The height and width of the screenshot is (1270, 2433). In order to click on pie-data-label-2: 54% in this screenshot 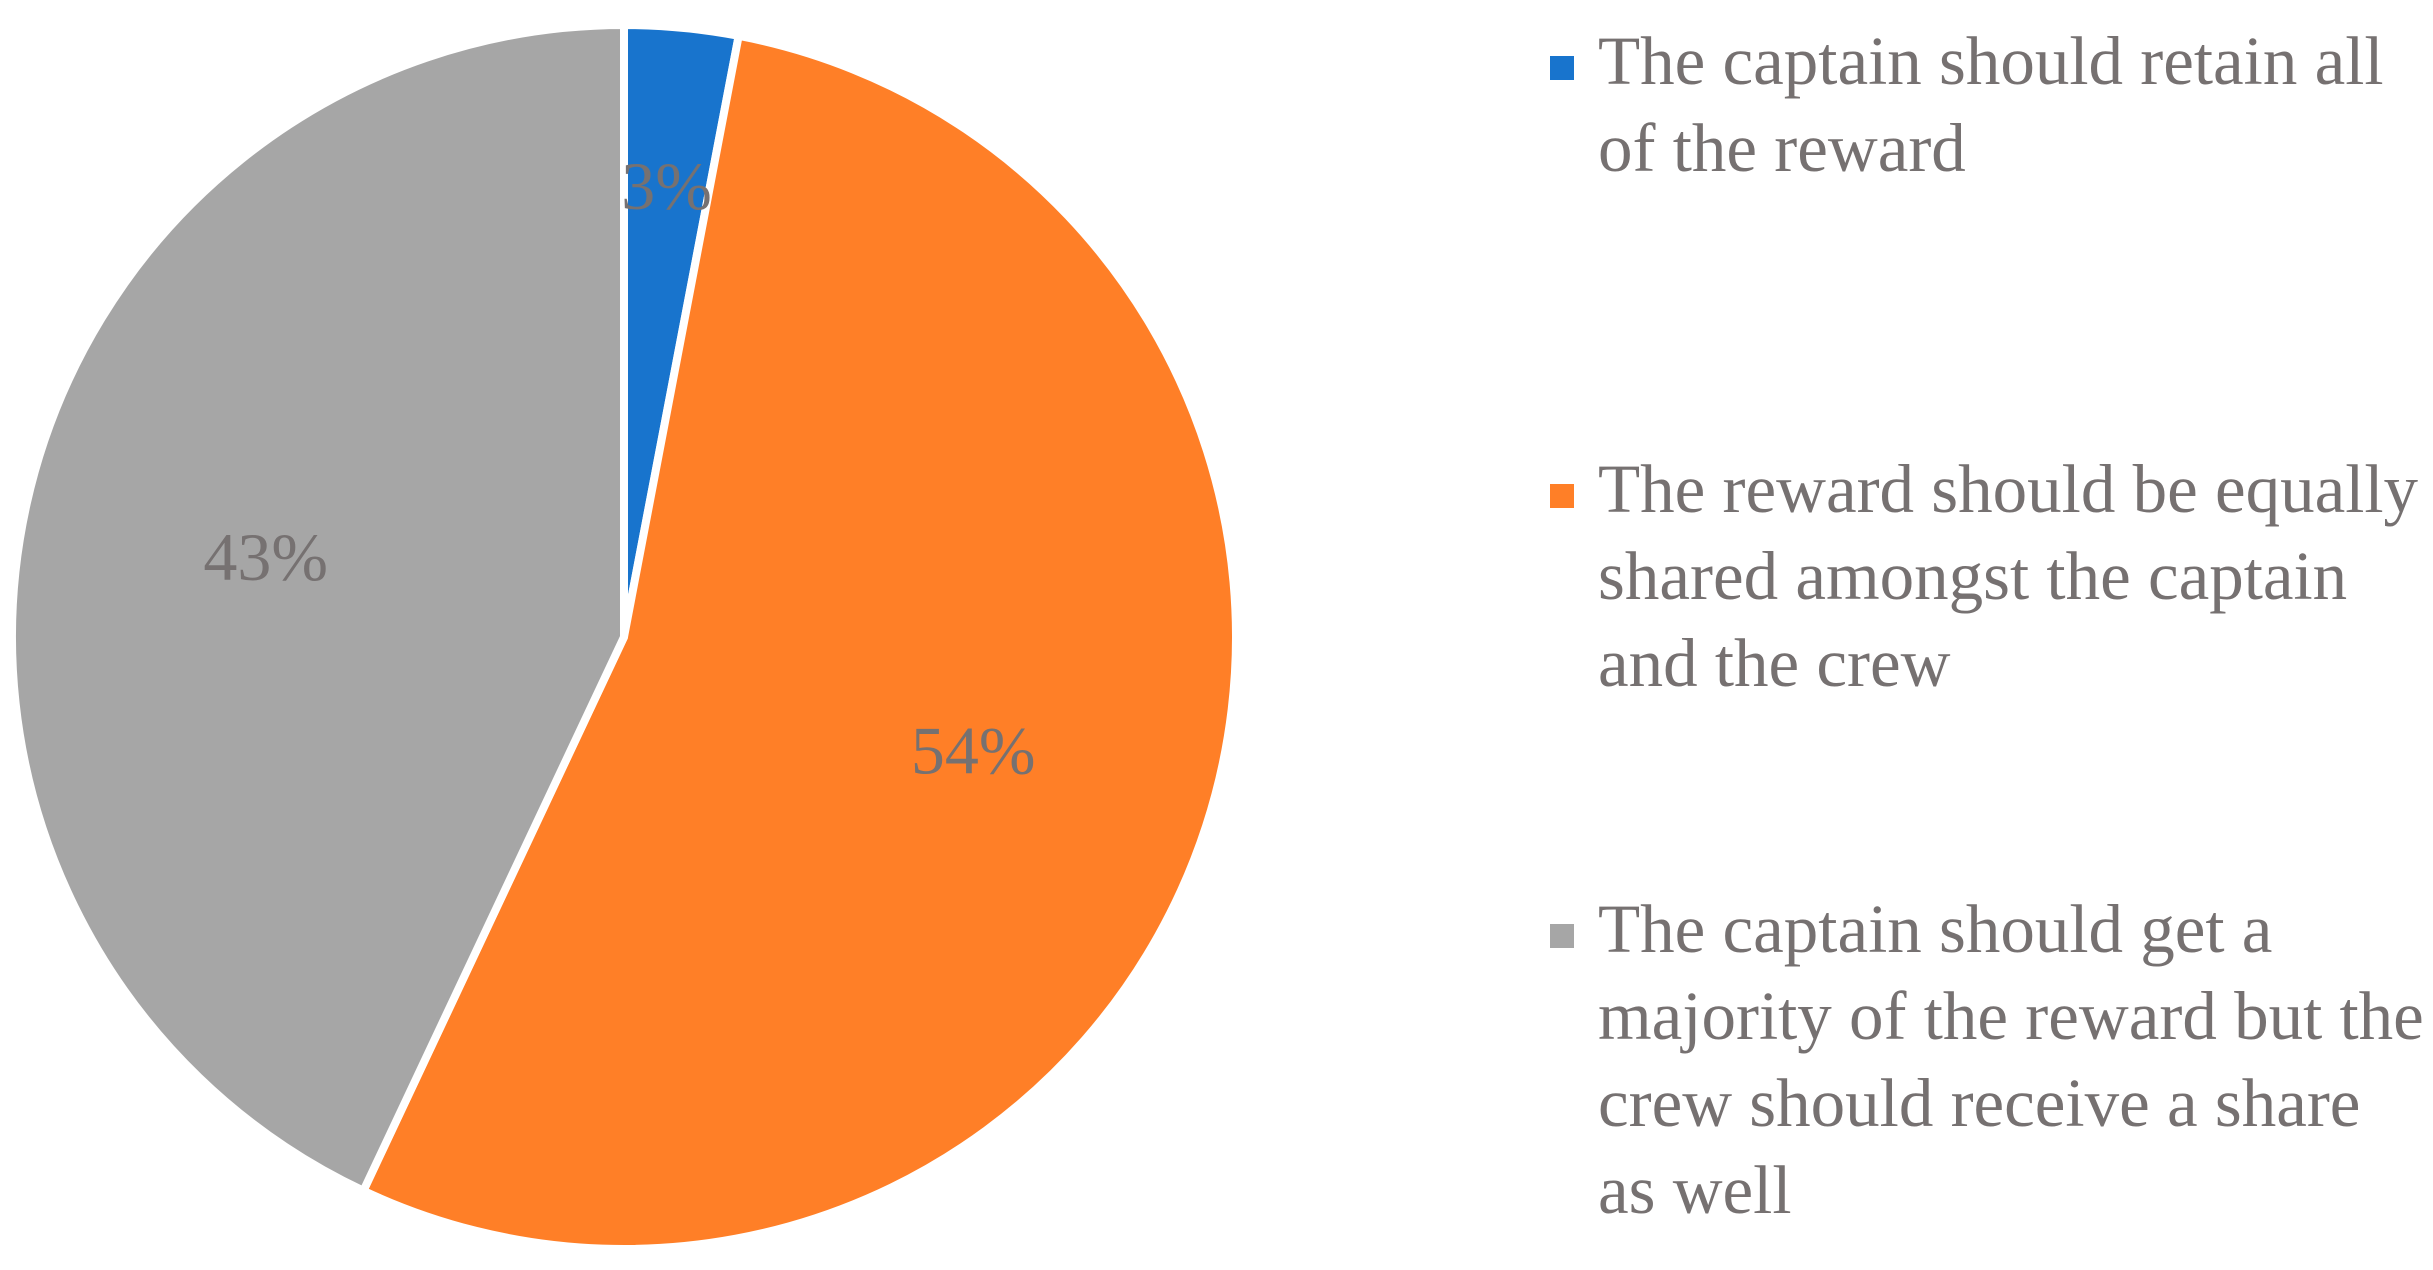, I will do `click(973, 750)`.